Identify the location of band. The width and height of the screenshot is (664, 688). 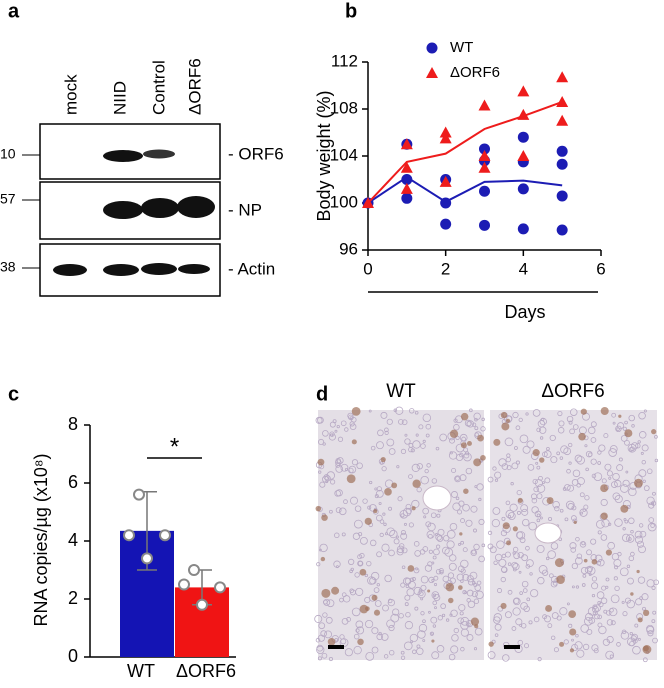
(159, 154).